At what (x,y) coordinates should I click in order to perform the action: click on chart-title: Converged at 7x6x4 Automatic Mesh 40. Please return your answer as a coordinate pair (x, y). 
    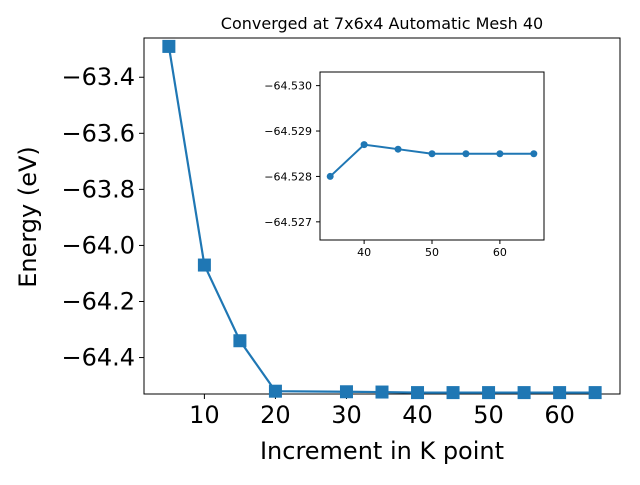
    Looking at the image, I should click on (382, 23).